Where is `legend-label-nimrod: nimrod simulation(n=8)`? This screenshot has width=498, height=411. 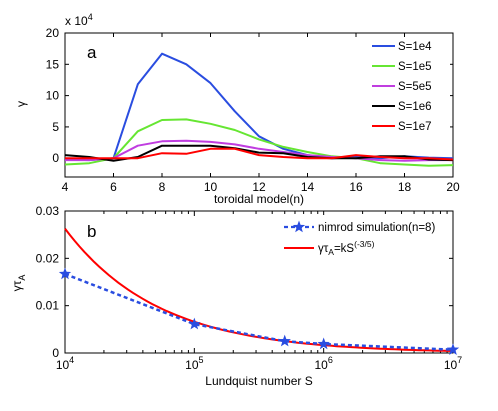 legend-label-nimrod: nimrod simulation(n=8) is located at coordinates (376, 228).